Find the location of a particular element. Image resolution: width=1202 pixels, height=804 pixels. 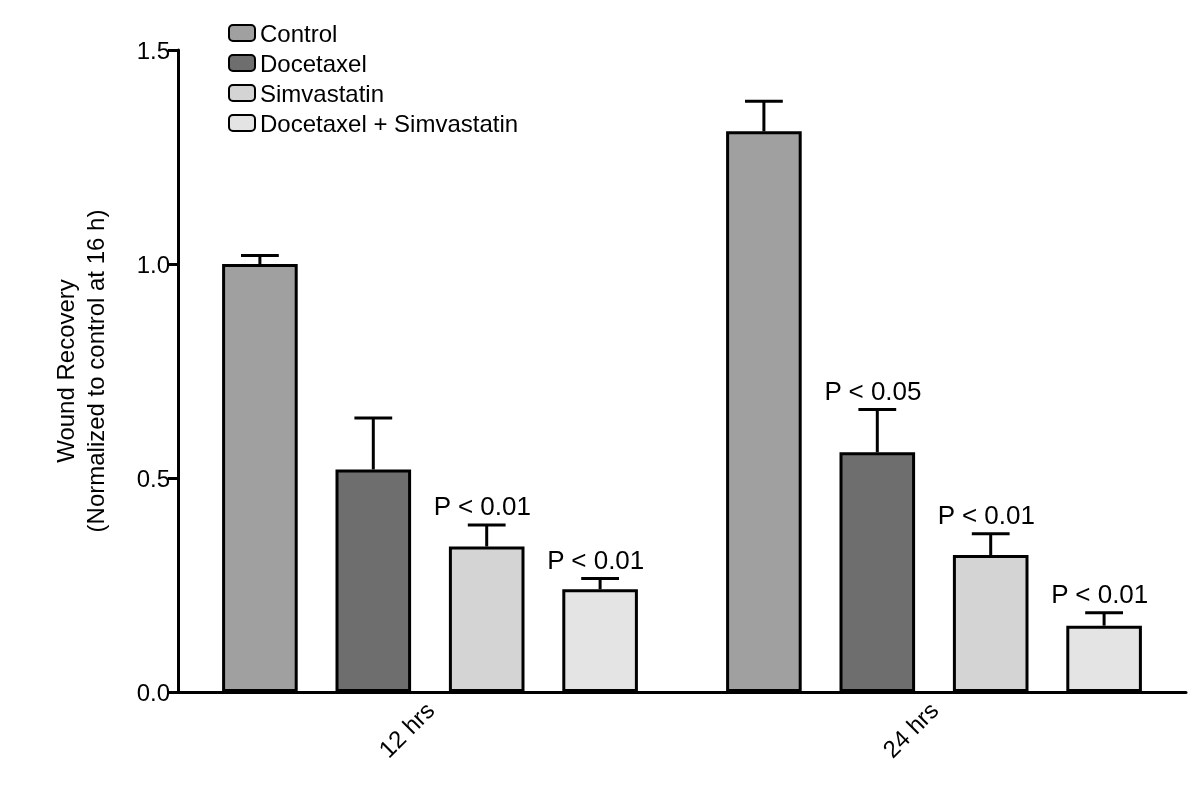

y-axis-title: Wound Recovery (Normalized to control at 16 h) is located at coordinates (80, 371).